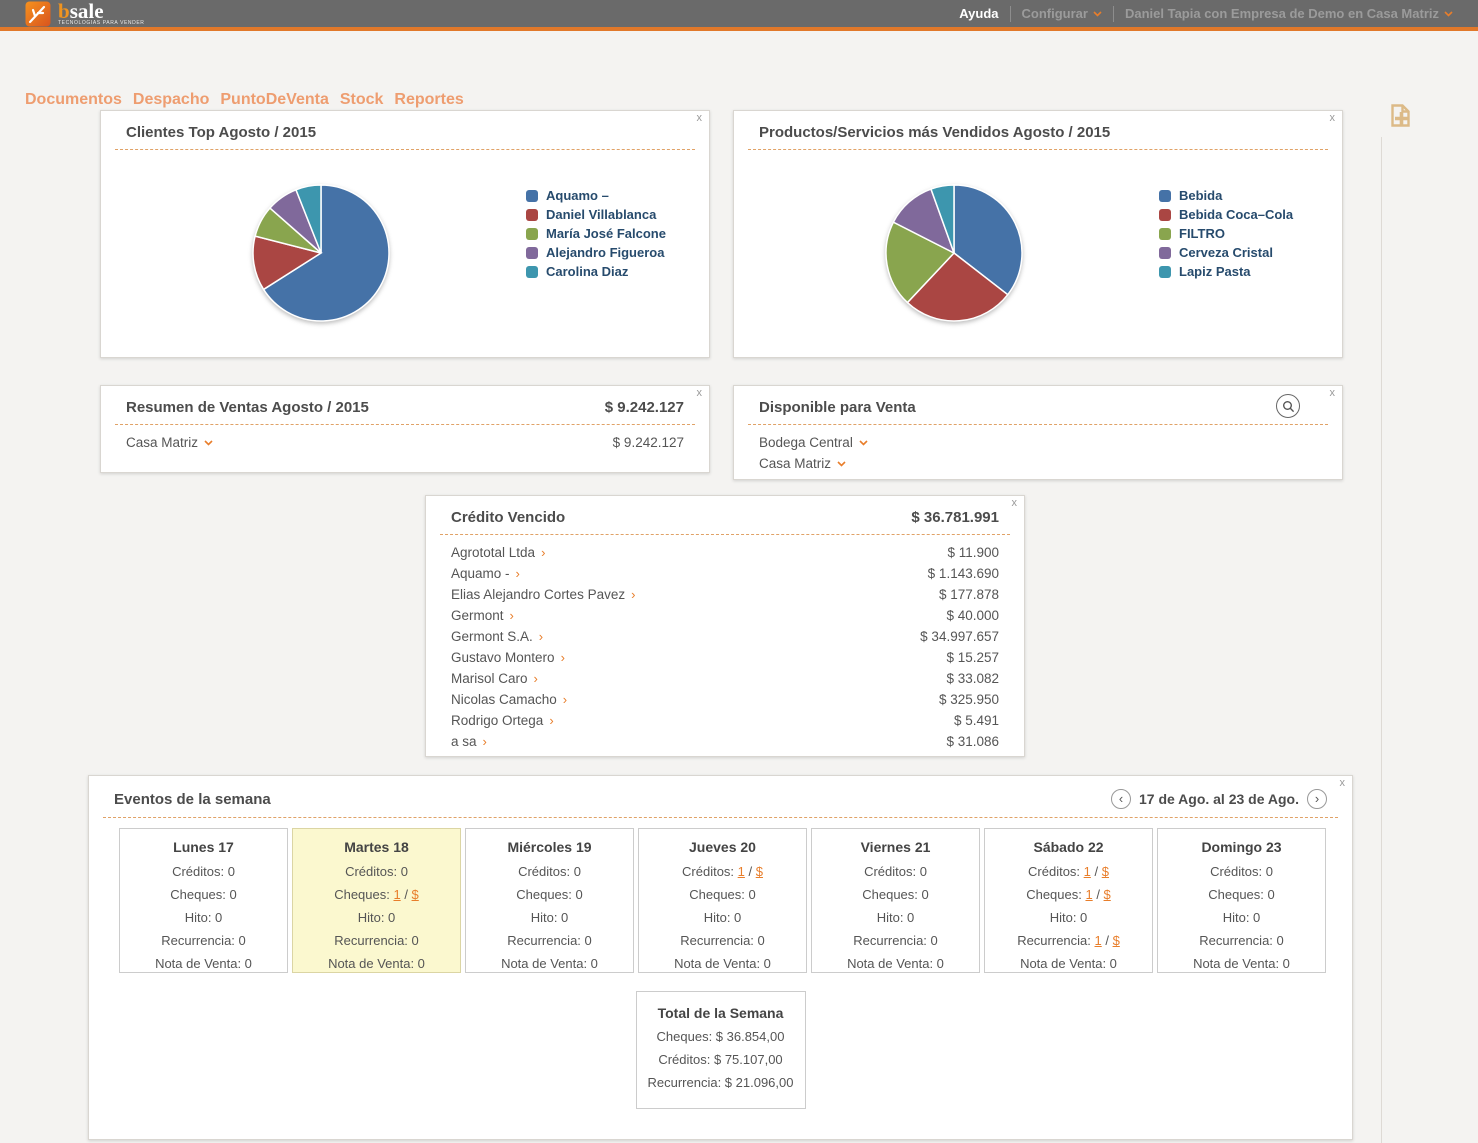 This screenshot has width=1478, height=1143. What do you see at coordinates (1120, 799) in the screenshot?
I see `prev-week-icon: ‹` at bounding box center [1120, 799].